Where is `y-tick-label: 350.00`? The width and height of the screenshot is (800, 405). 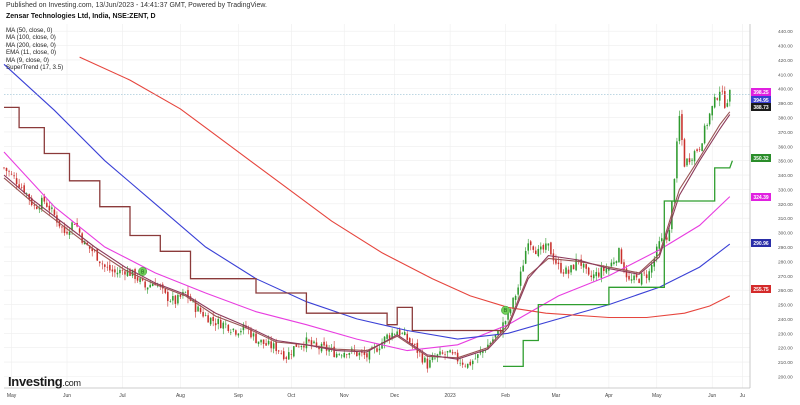 y-tick-label: 350.00 is located at coordinates (785, 162).